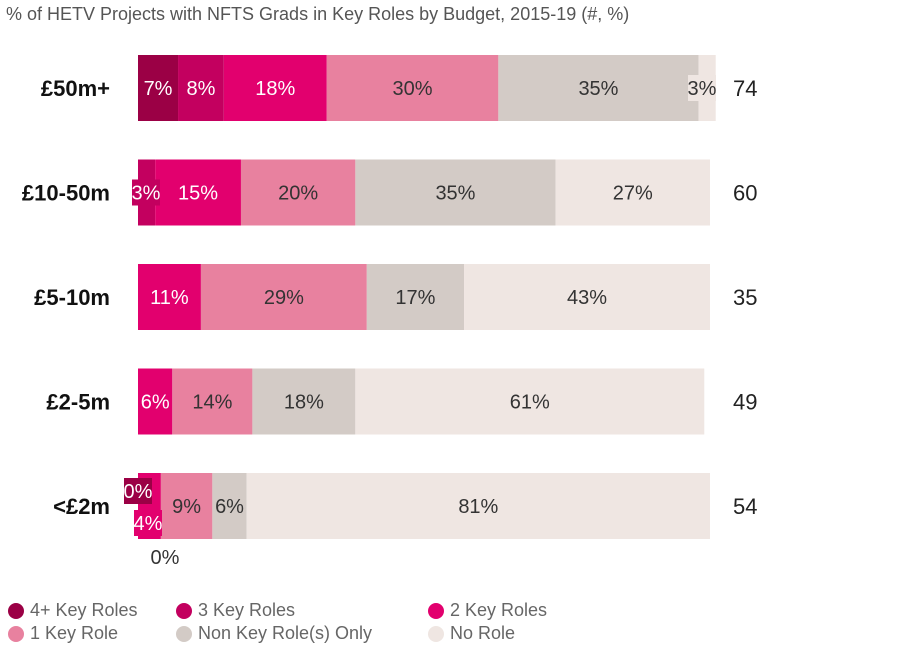 This screenshot has height=647, width=900. What do you see at coordinates (74, 633) in the screenshot?
I see `legend-label: 1 Key Role` at bounding box center [74, 633].